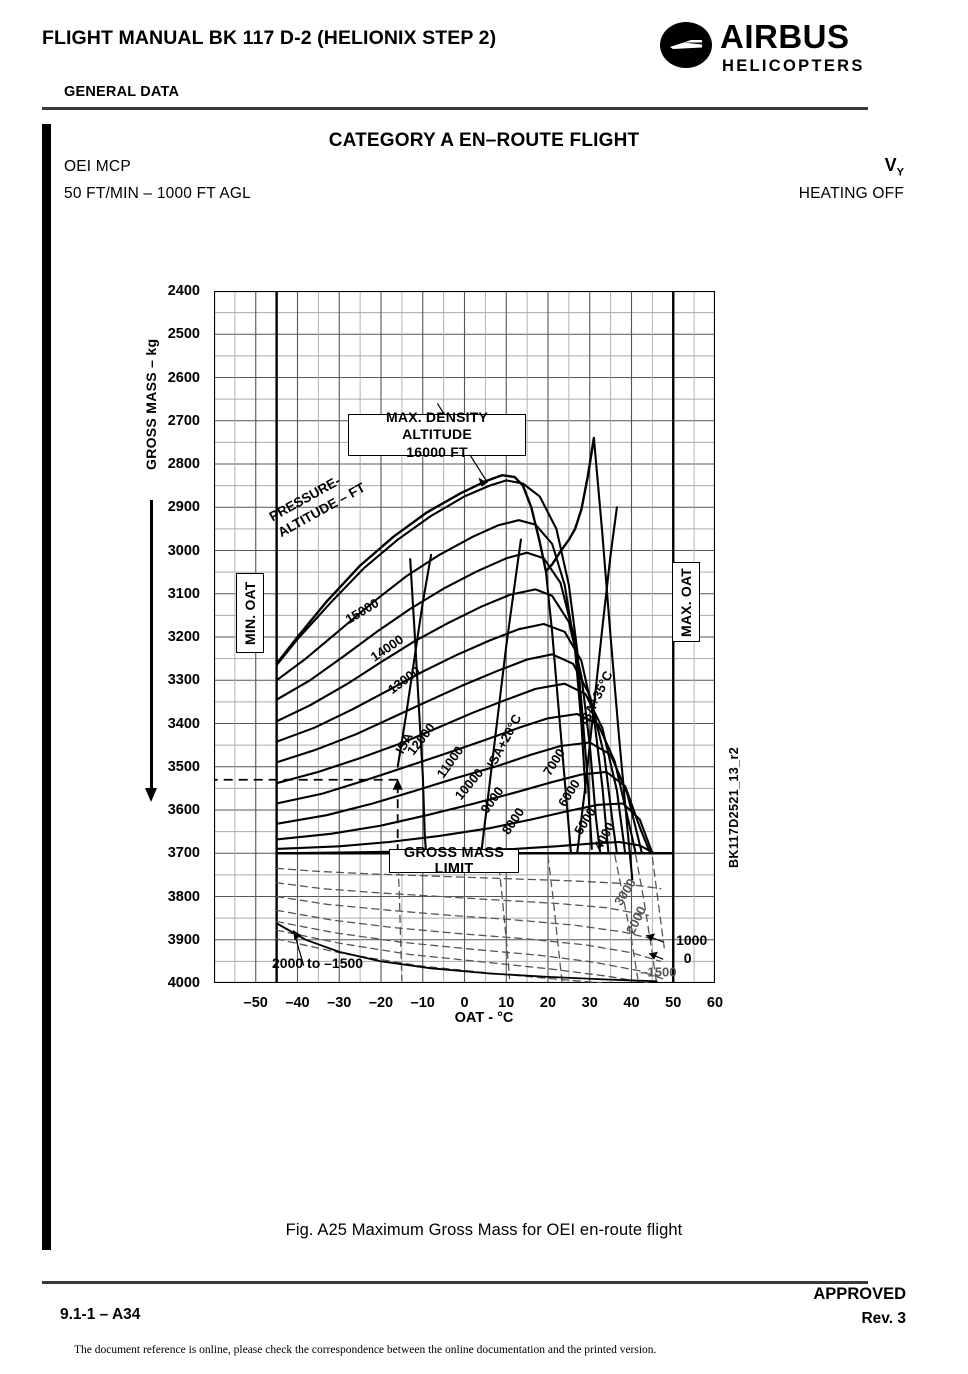  Describe the element at coordinates (437, 425) in the screenshot. I see `mda-line1: MAX. DENSITY ALTITUDE` at that location.